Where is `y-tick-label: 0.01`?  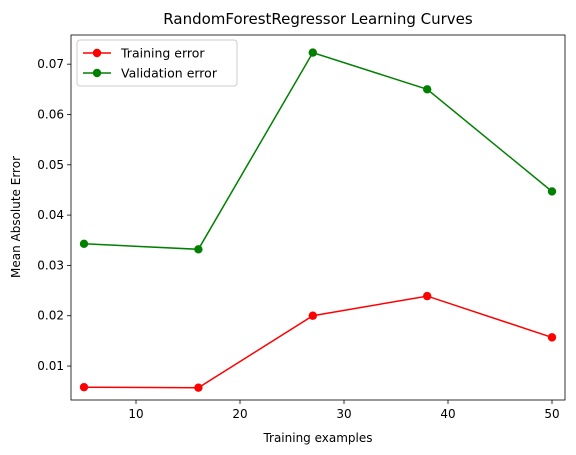
y-tick-label: 0.01 is located at coordinates (50, 366).